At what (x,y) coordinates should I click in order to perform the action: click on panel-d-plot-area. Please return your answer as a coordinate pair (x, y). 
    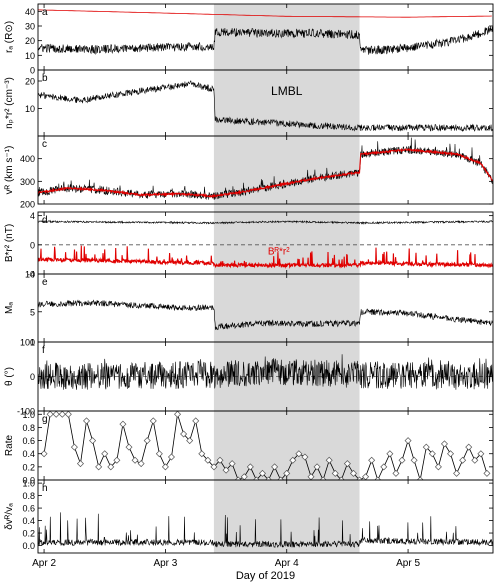
    Looking at the image, I should click on (265, 244).